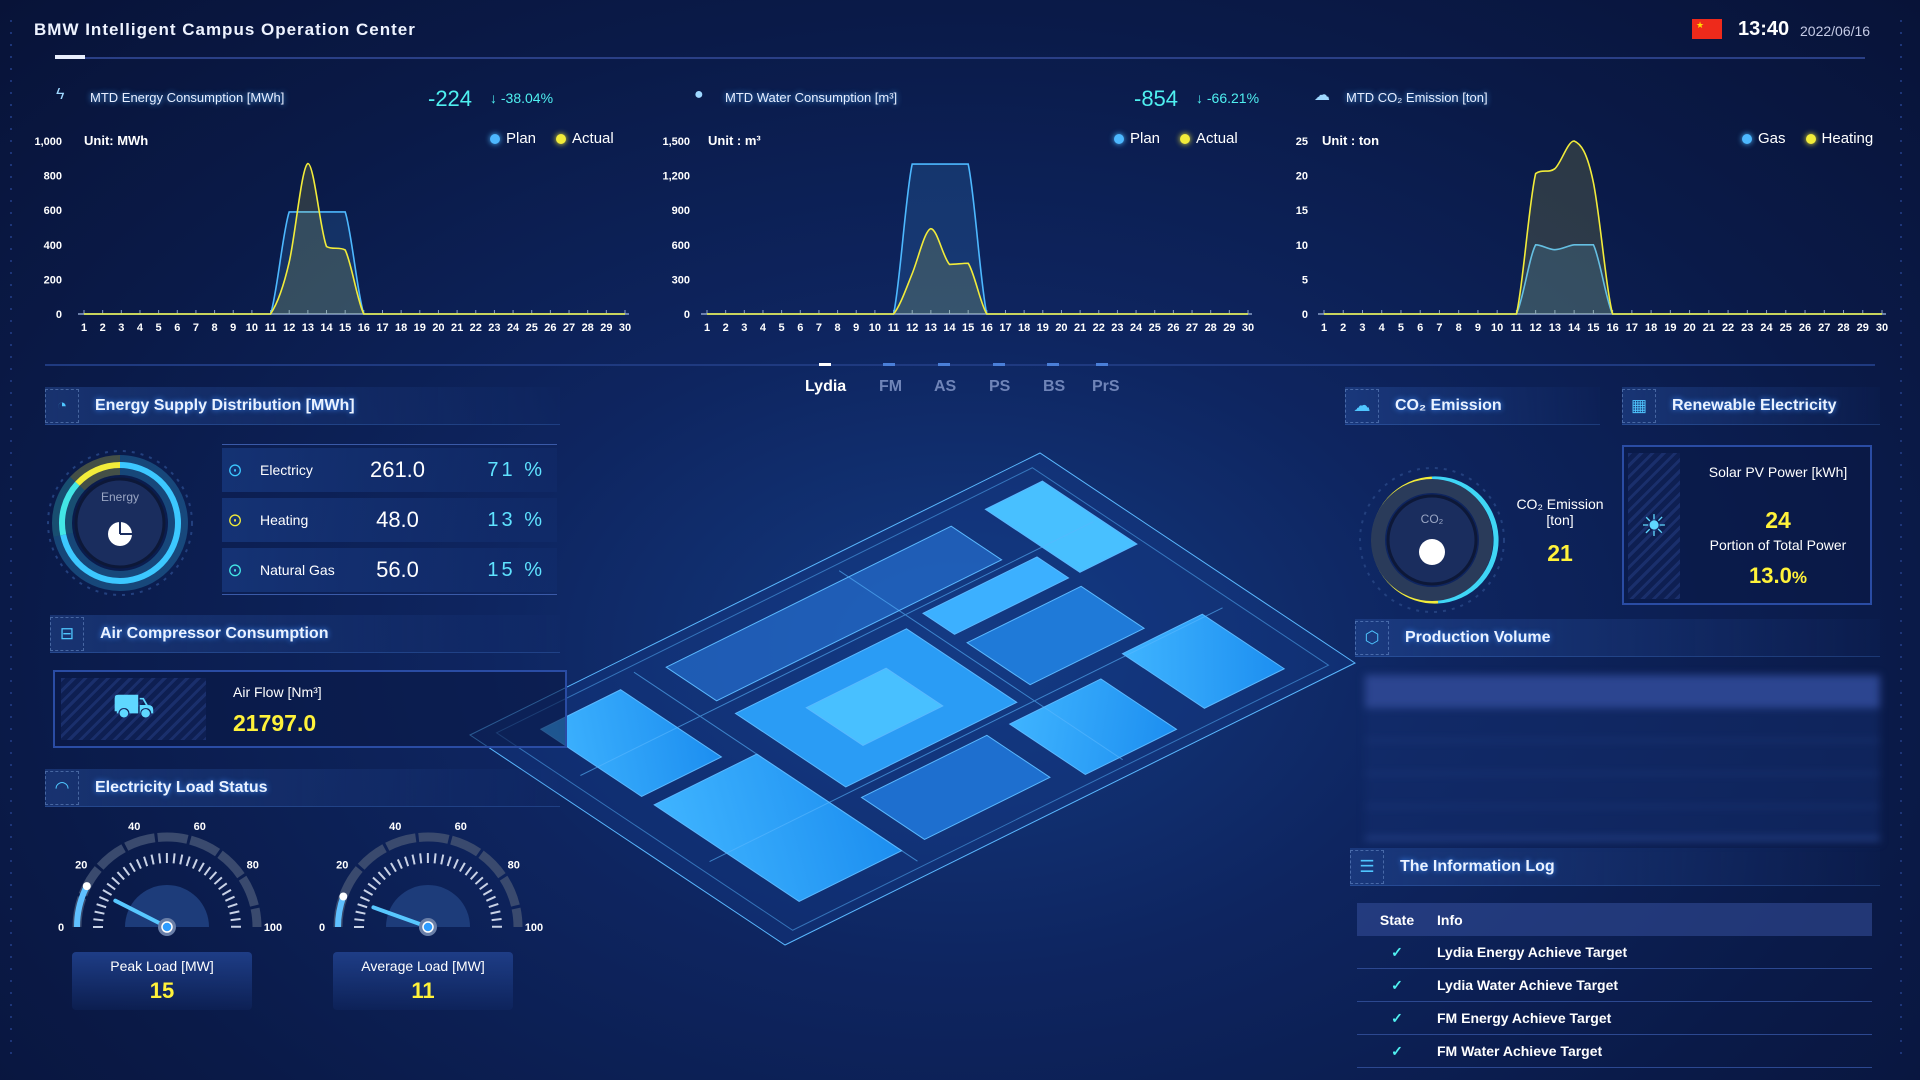 The width and height of the screenshot is (1920, 1080). What do you see at coordinates (389, 594) in the screenshot?
I see `divider` at bounding box center [389, 594].